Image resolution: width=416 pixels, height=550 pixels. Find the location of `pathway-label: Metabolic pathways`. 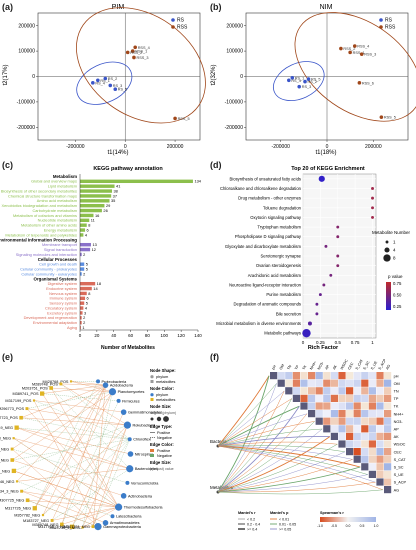

pathway-label: Metabolic pathways is located at coordinates (282, 333).